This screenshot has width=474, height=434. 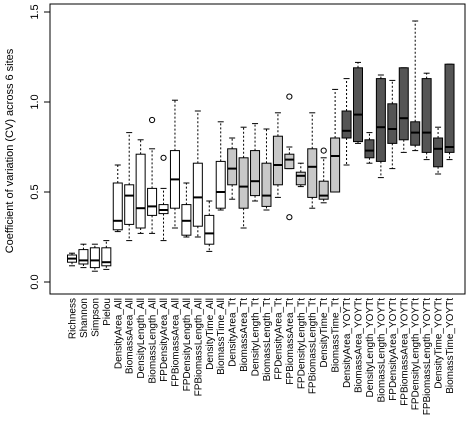 I want to click on x-tick-label: BiomassTime_YOYTt, so click(x=450, y=346).